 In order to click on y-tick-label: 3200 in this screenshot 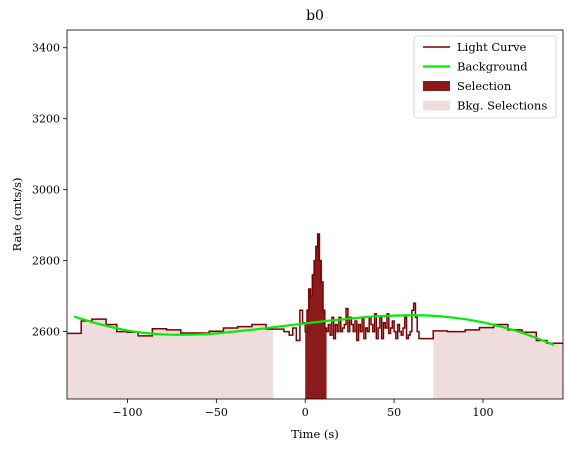, I will do `click(46, 119)`.